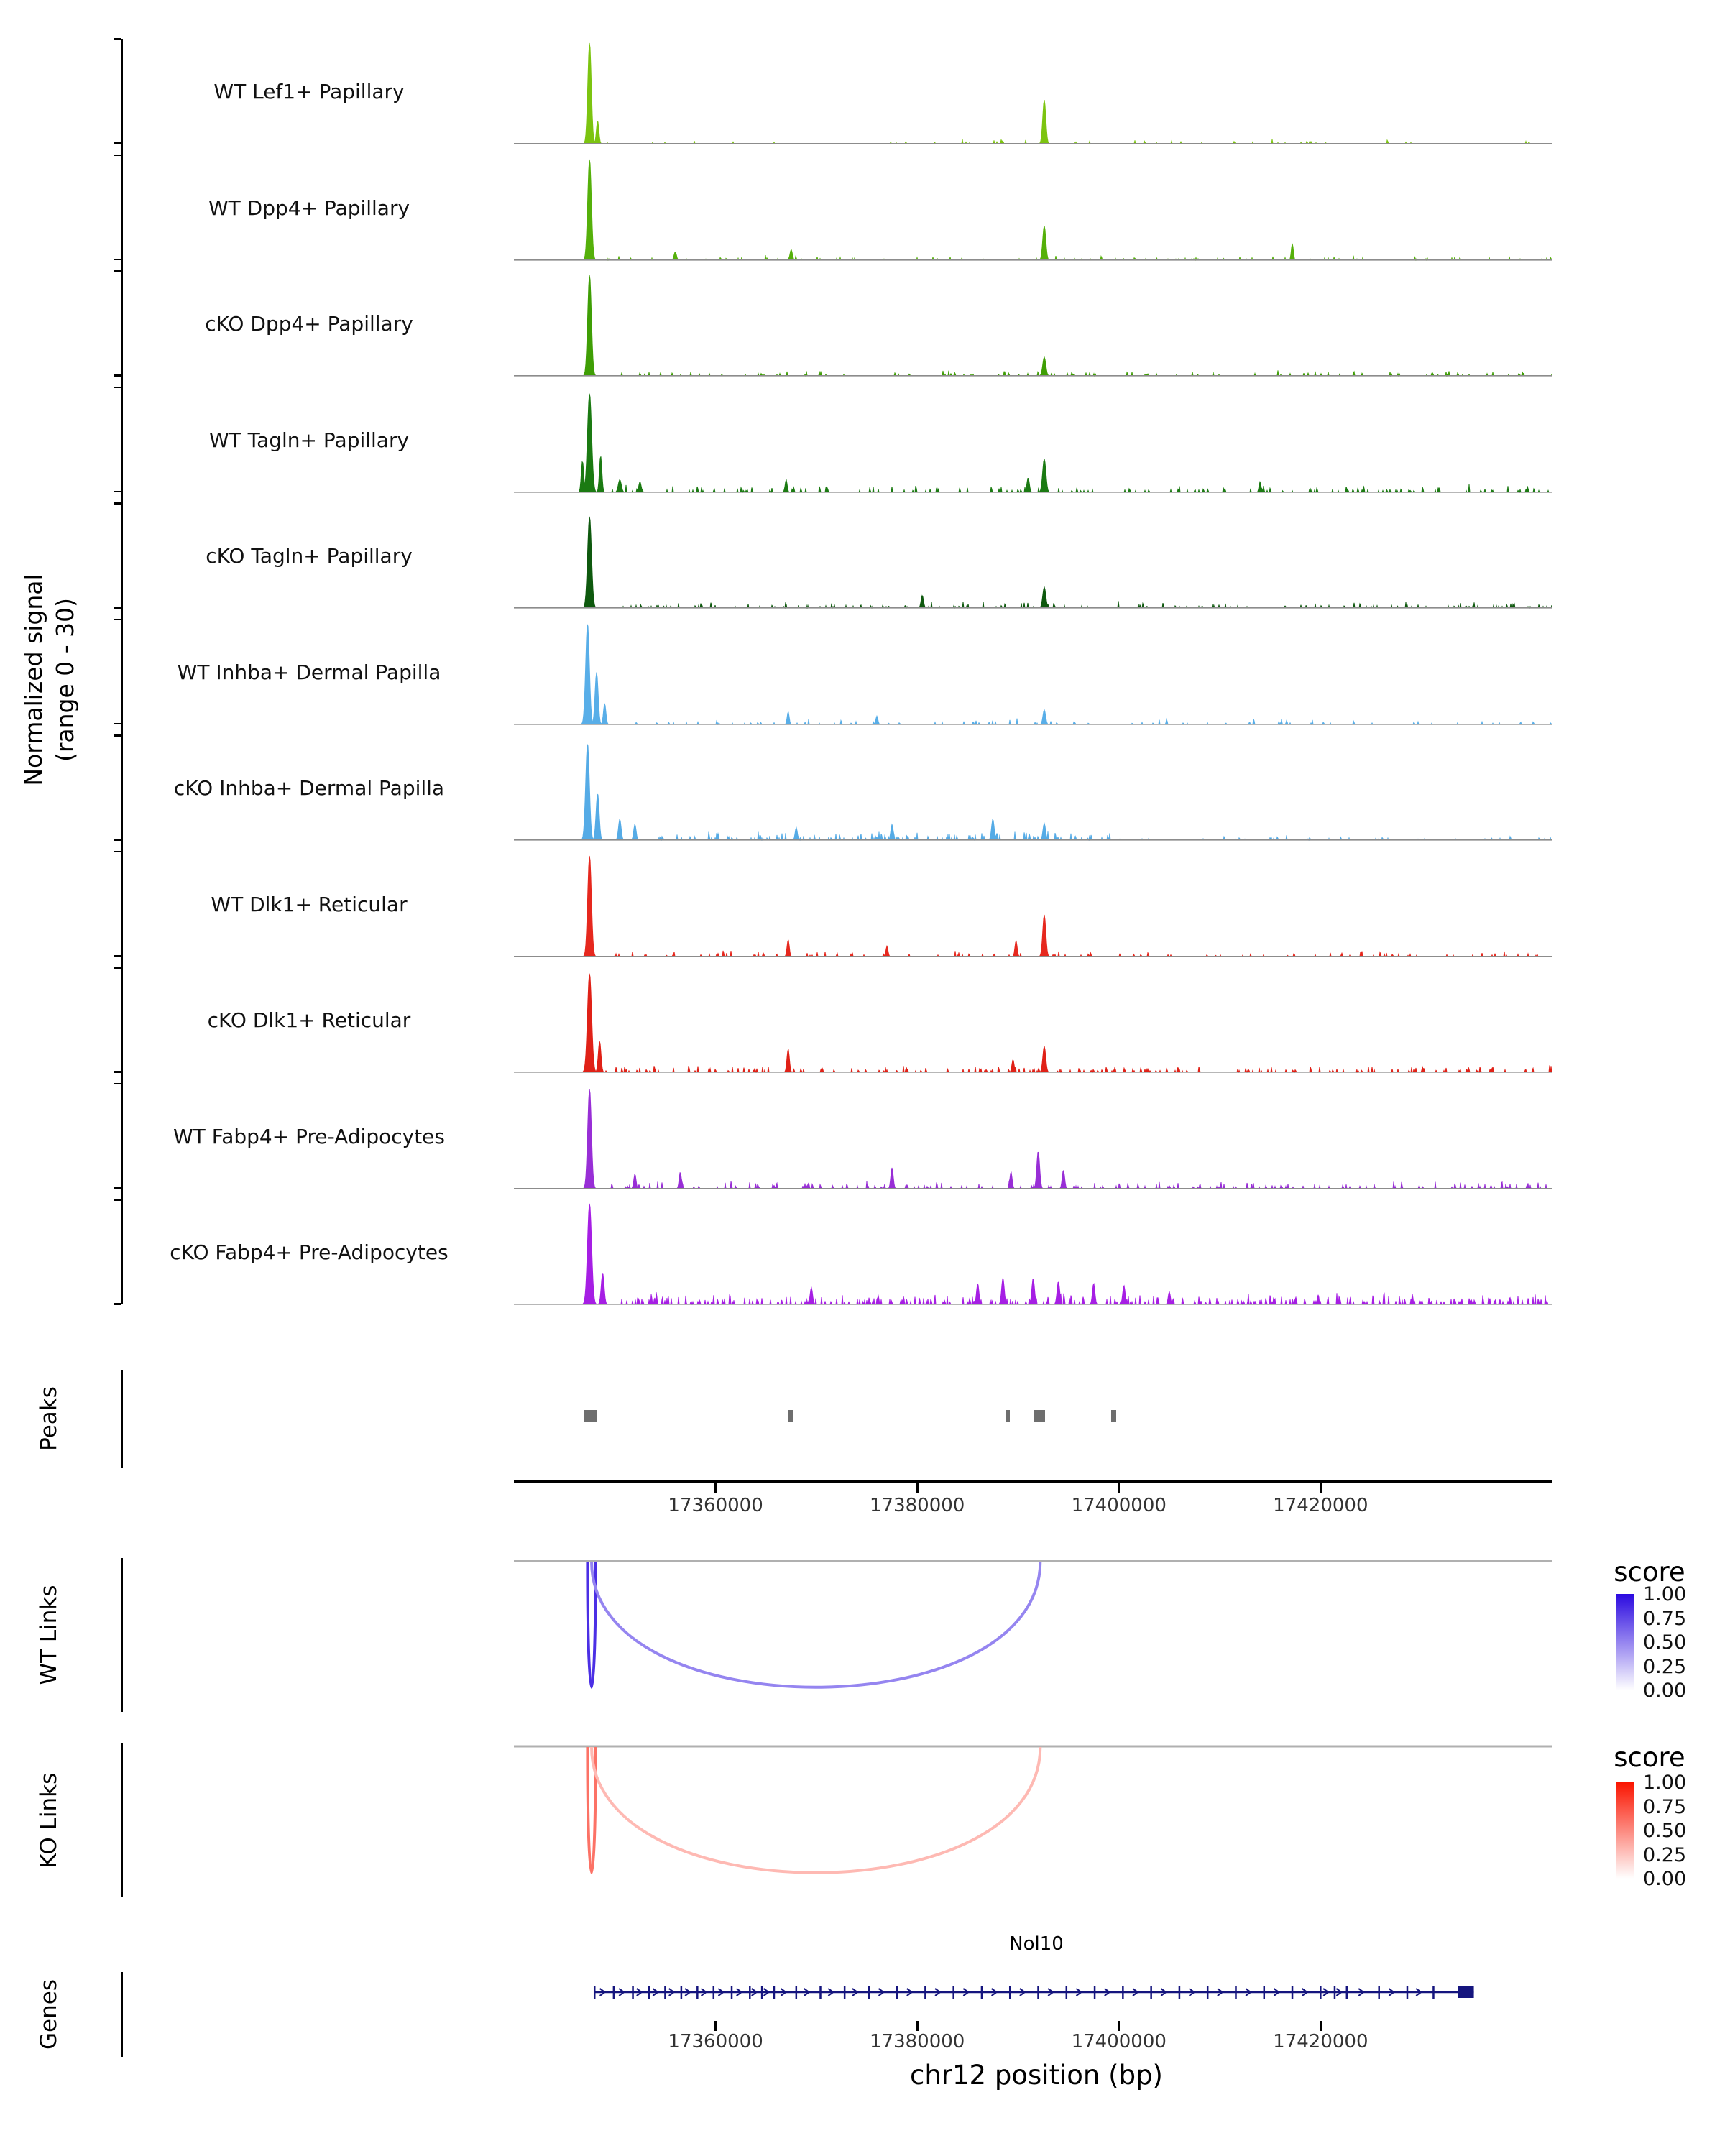 The height and width of the screenshot is (2156, 1725). What do you see at coordinates (917, 2042) in the screenshot?
I see `genes-axis-tick-label: 17380000` at bounding box center [917, 2042].